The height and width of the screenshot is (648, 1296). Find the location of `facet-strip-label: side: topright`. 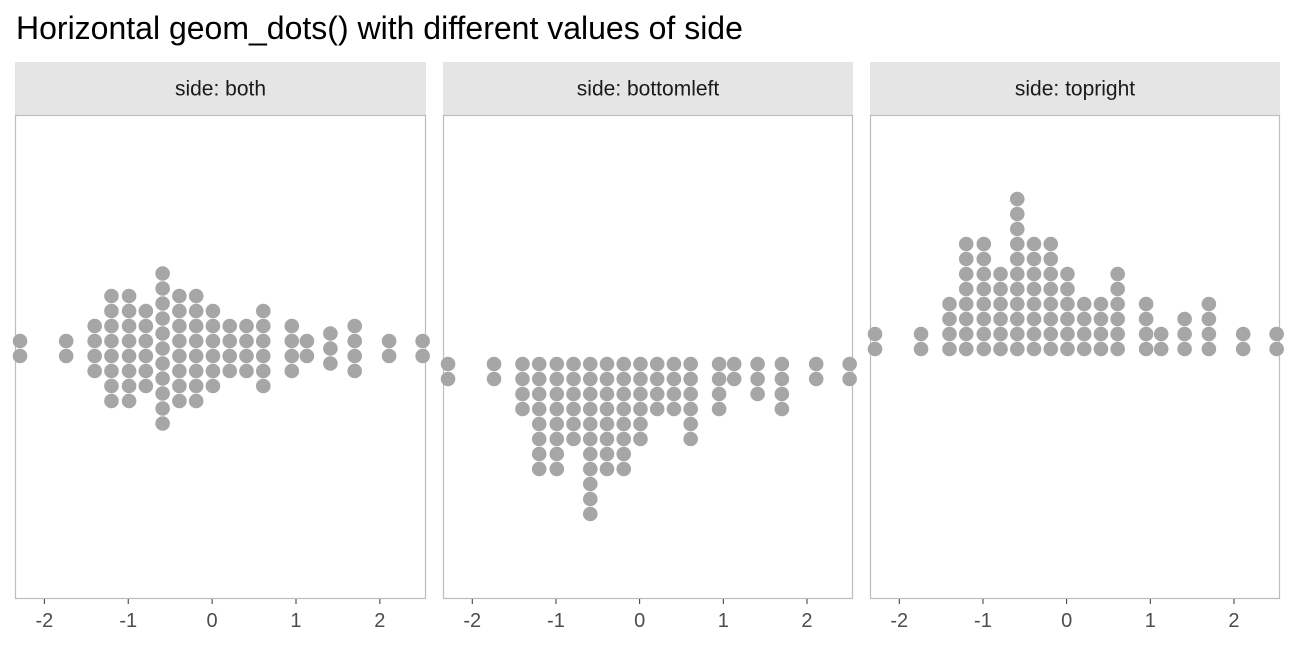

facet-strip-label: side: topright is located at coordinates (1075, 89).